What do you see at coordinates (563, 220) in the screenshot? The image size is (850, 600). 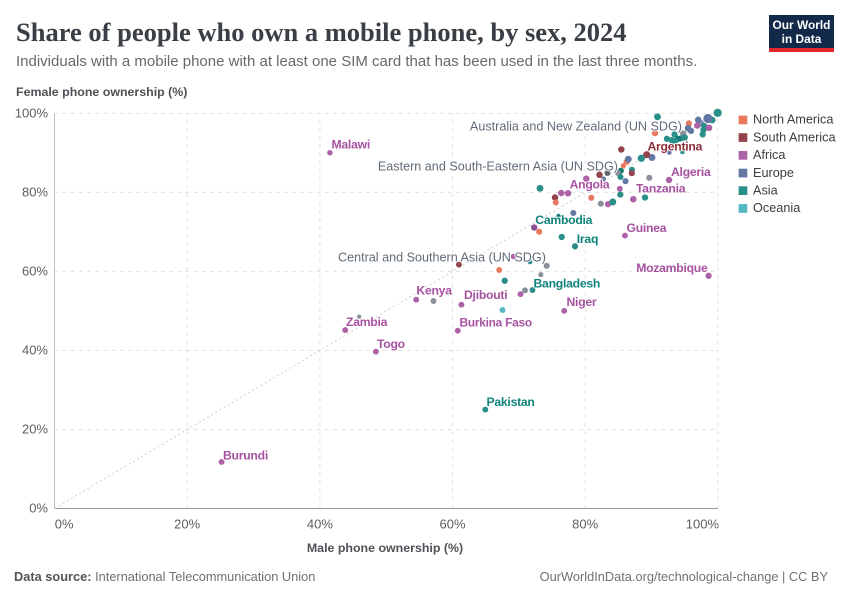 I see `svg-text: Cambodia` at bounding box center [563, 220].